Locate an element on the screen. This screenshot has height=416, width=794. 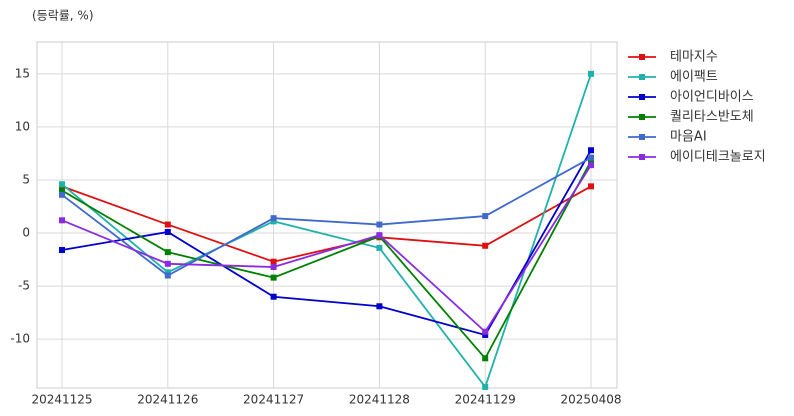
y-tick-label: 15 is located at coordinates (22, 73).